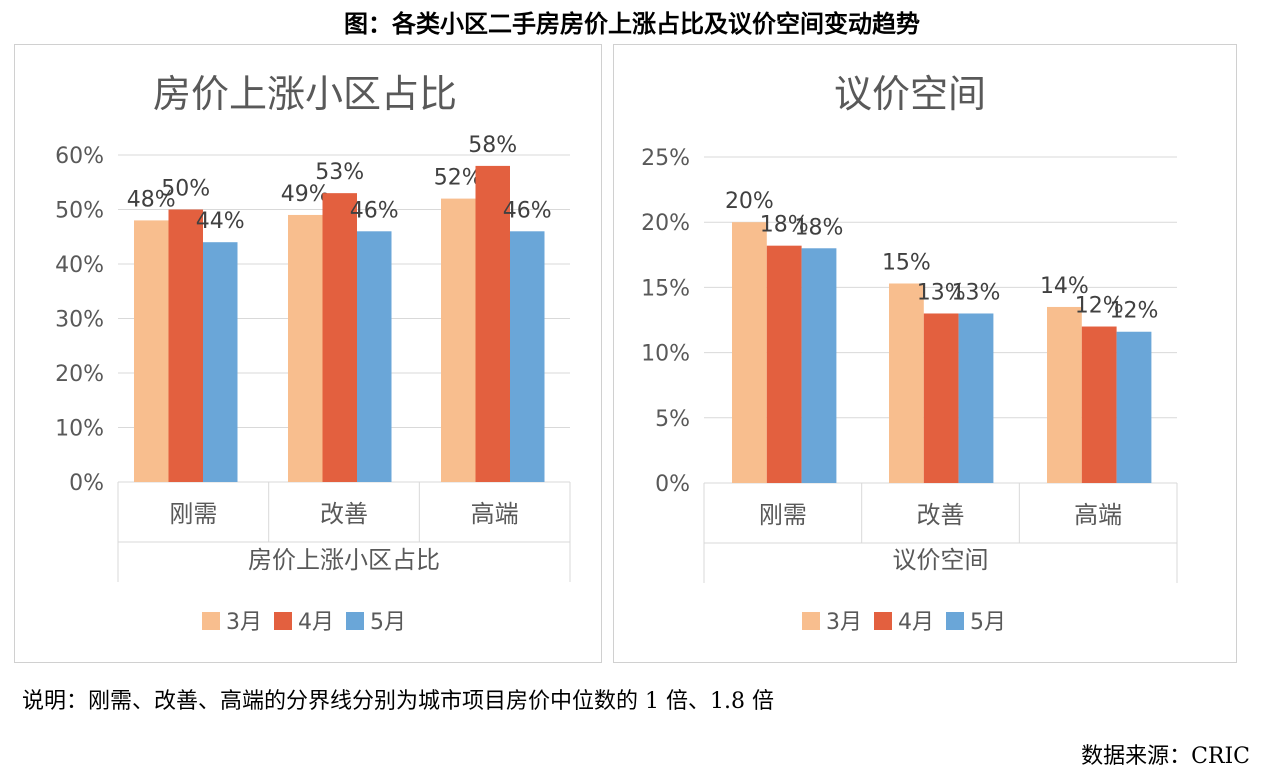 This screenshot has height=774, width=1264. I want to click on bar-chart1-s2-c1, so click(976, 398).